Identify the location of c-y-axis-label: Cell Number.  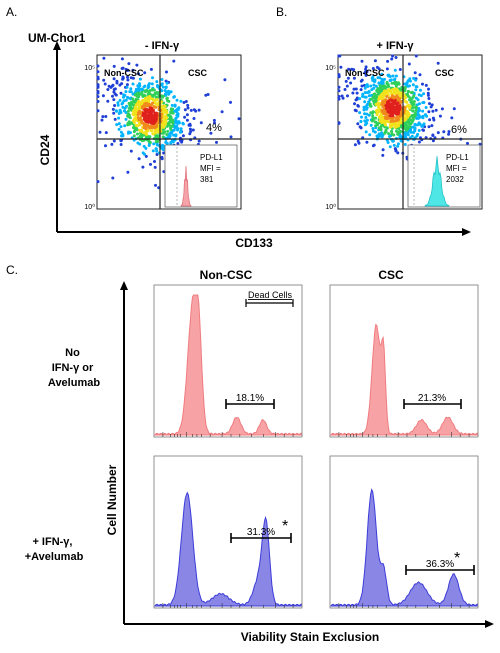
(112, 499).